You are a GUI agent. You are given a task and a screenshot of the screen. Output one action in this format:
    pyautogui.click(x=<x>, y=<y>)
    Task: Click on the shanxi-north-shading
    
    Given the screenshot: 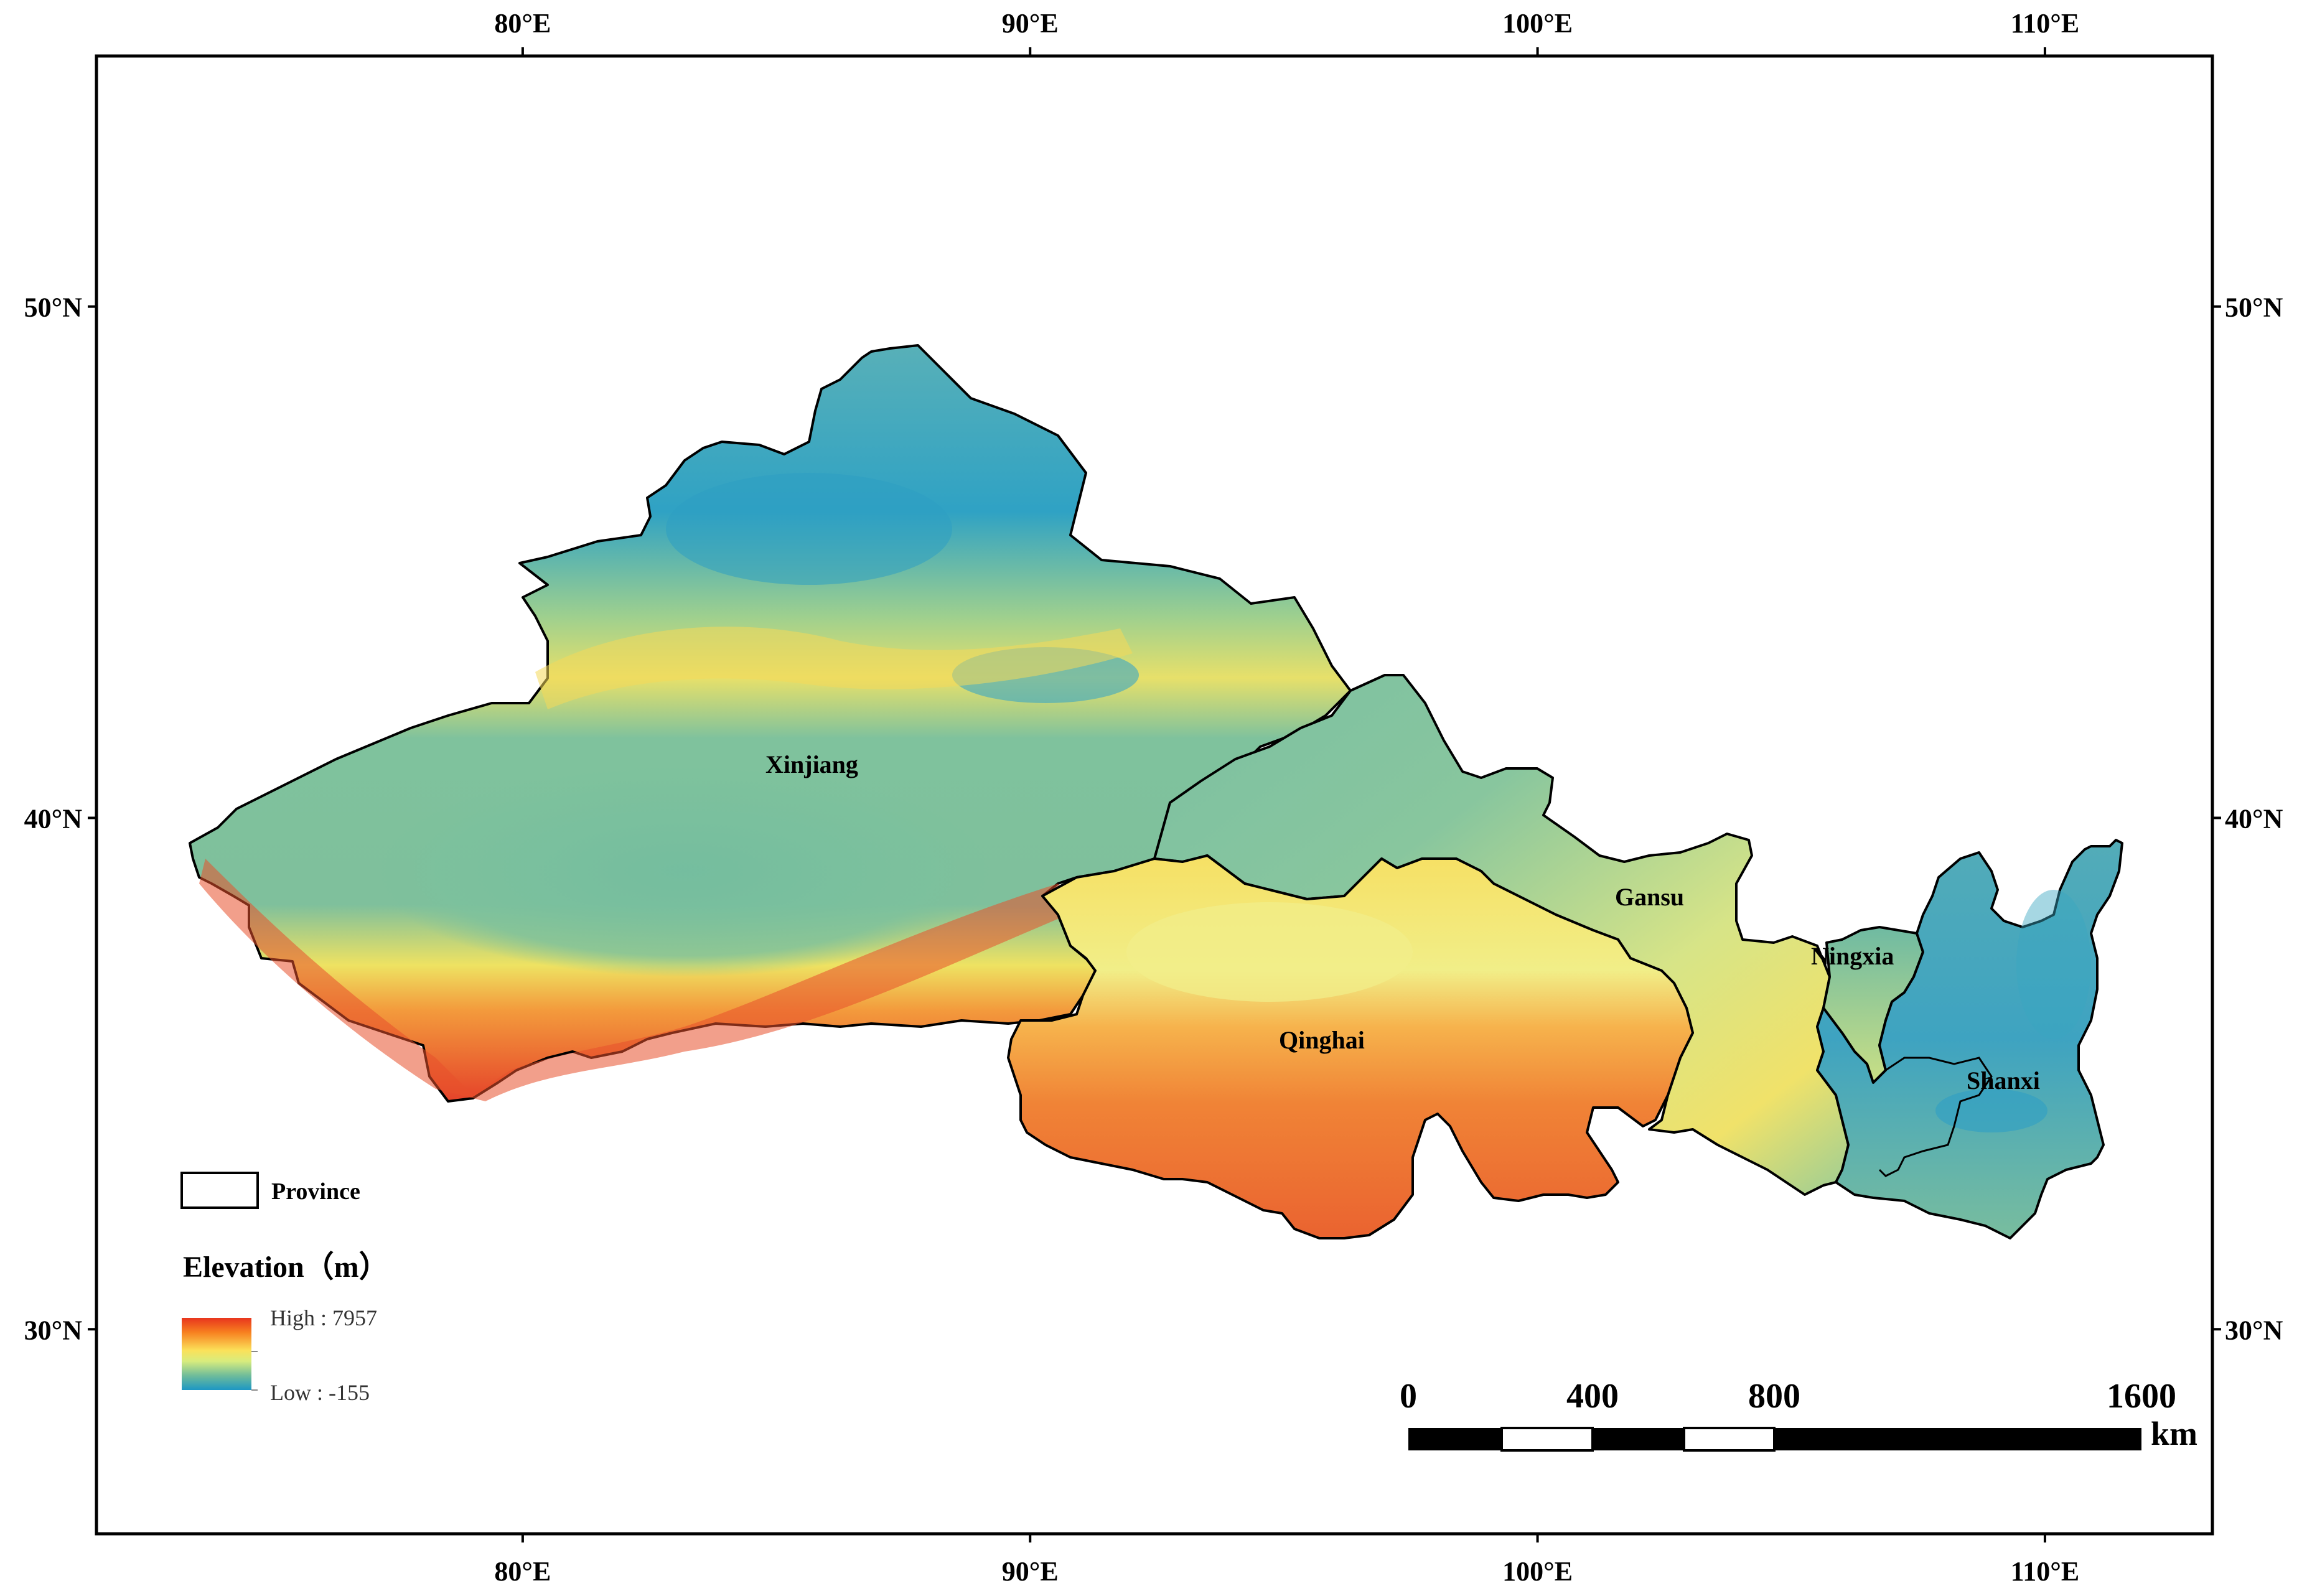 What is the action you would take?
    pyautogui.click(x=2053, y=964)
    